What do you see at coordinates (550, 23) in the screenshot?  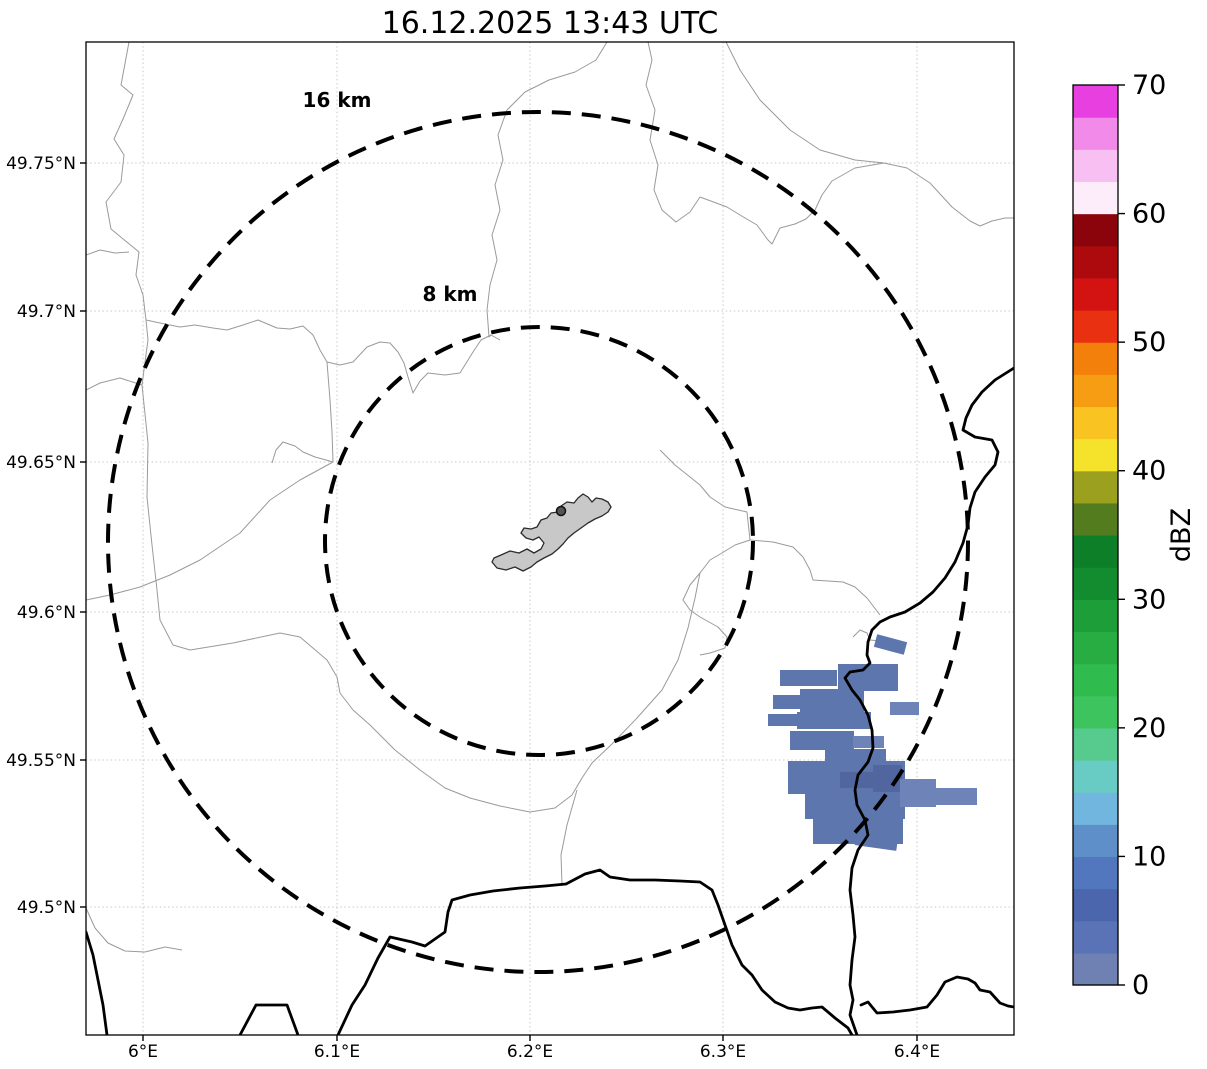 I see `timestamp-title: 16.12.2025 13:43 UTC` at bounding box center [550, 23].